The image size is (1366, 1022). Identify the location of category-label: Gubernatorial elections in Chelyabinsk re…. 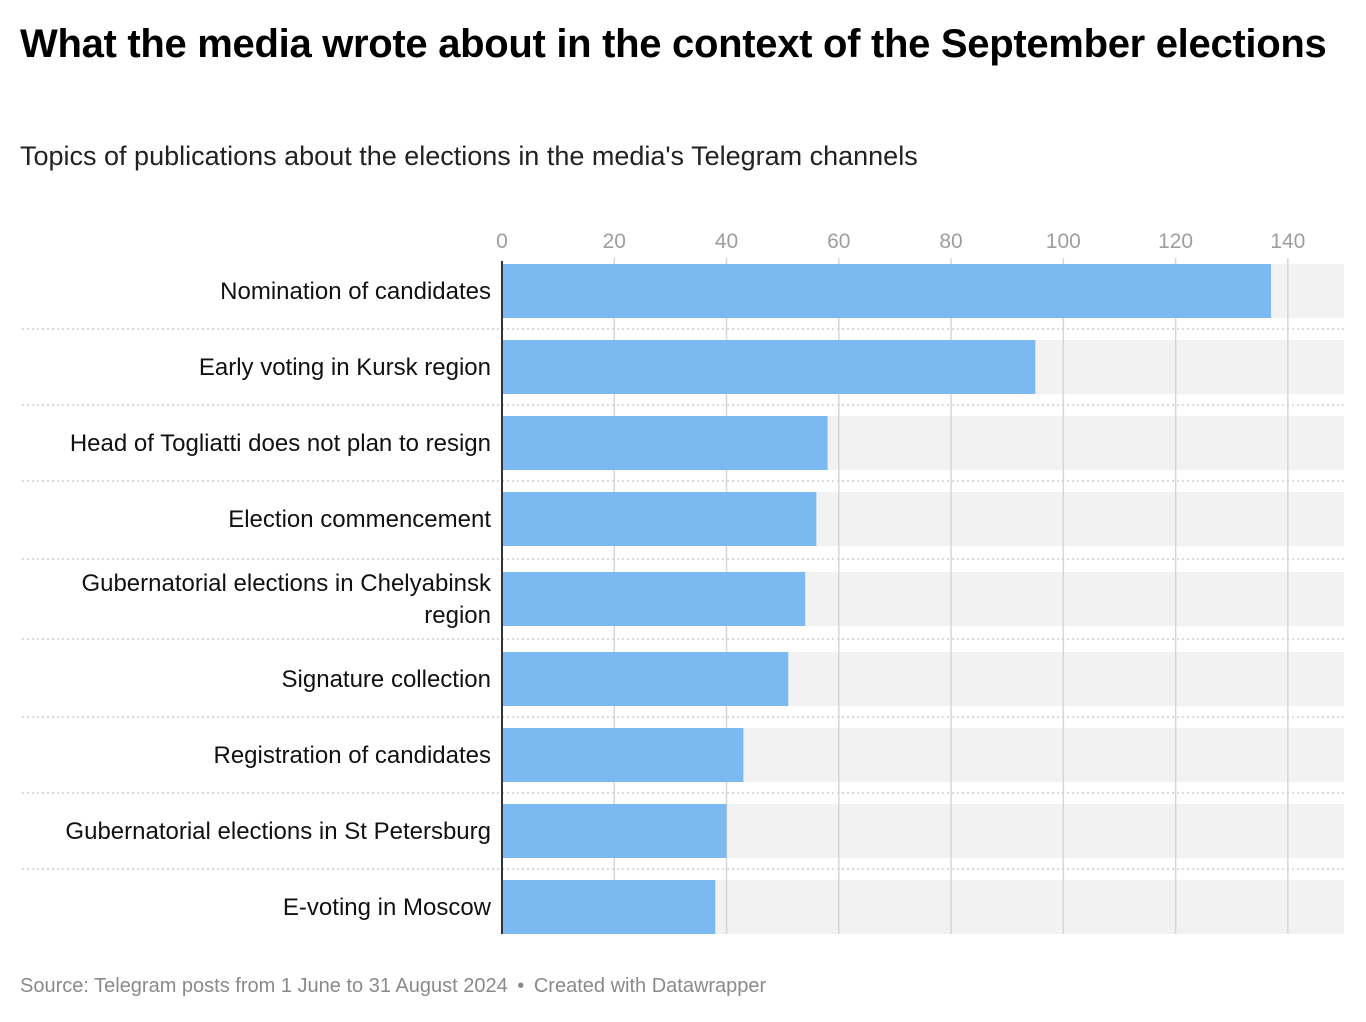
(286, 599).